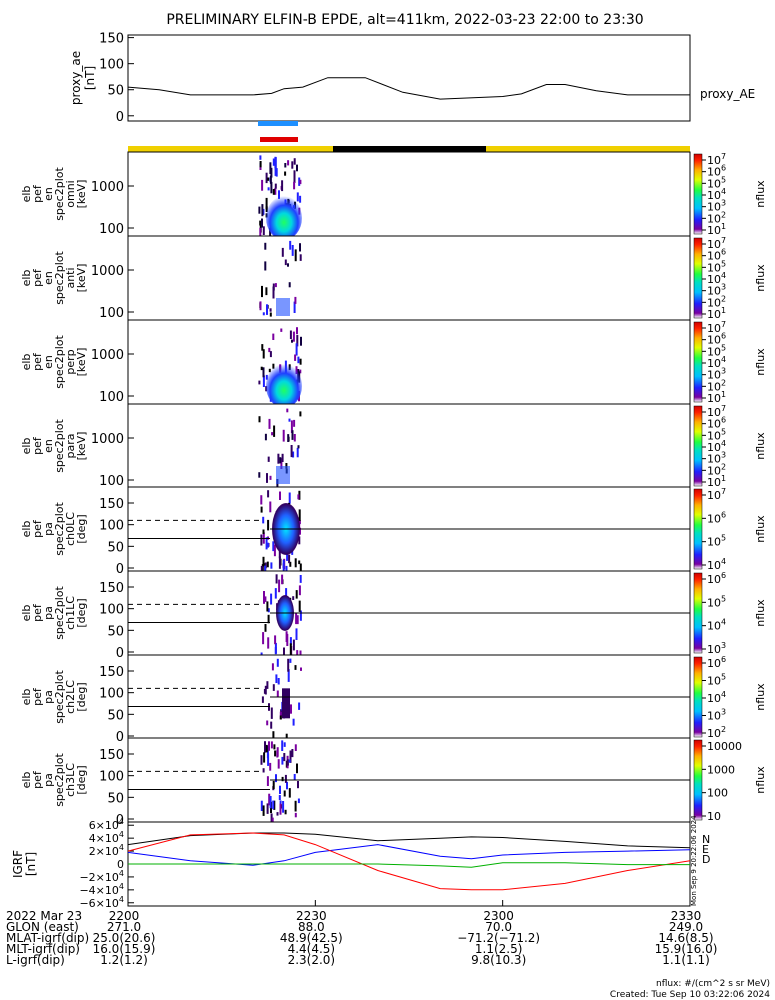 Image resolution: width=775 pixels, height=1000 pixels. What do you see at coordinates (35, 960) in the screenshot?
I see `orbit-row-label: L-igrf(dip)` at bounding box center [35, 960].